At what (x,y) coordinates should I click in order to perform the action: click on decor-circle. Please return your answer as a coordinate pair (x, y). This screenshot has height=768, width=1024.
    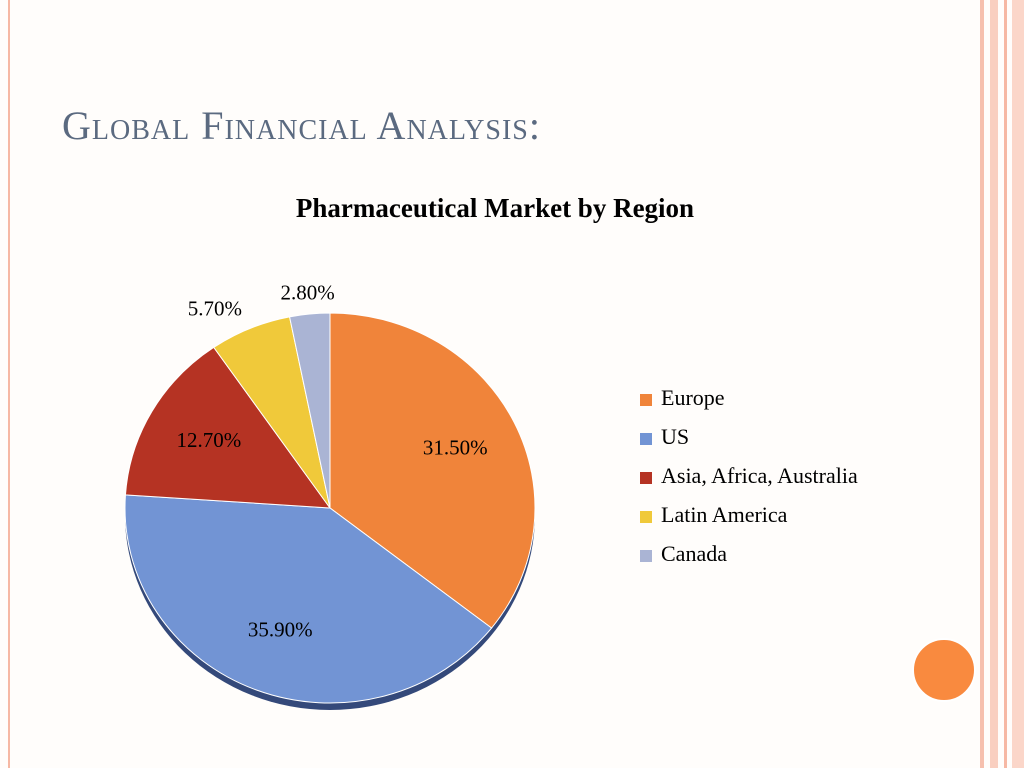
    Looking at the image, I should click on (944, 670).